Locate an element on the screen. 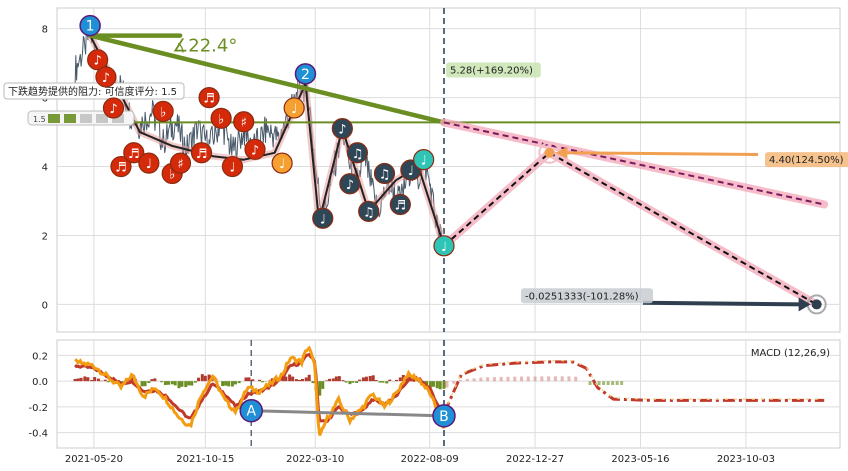  divergence-label-circle is located at coordinates (444, 416).